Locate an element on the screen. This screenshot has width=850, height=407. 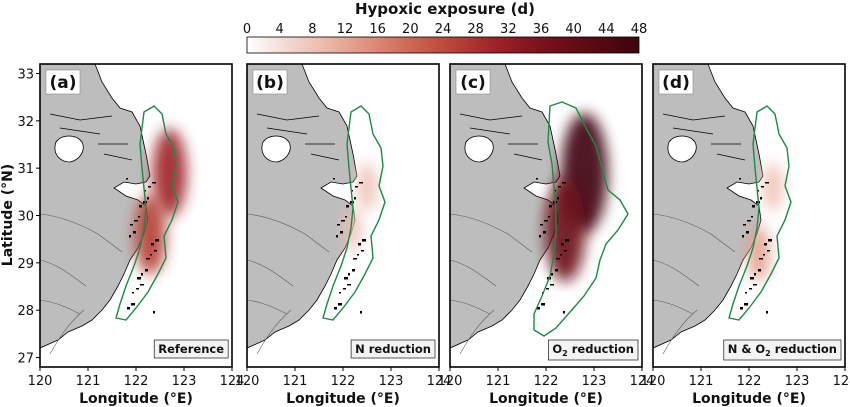
scenario-label: N & O2 reduction is located at coordinates (782, 350).